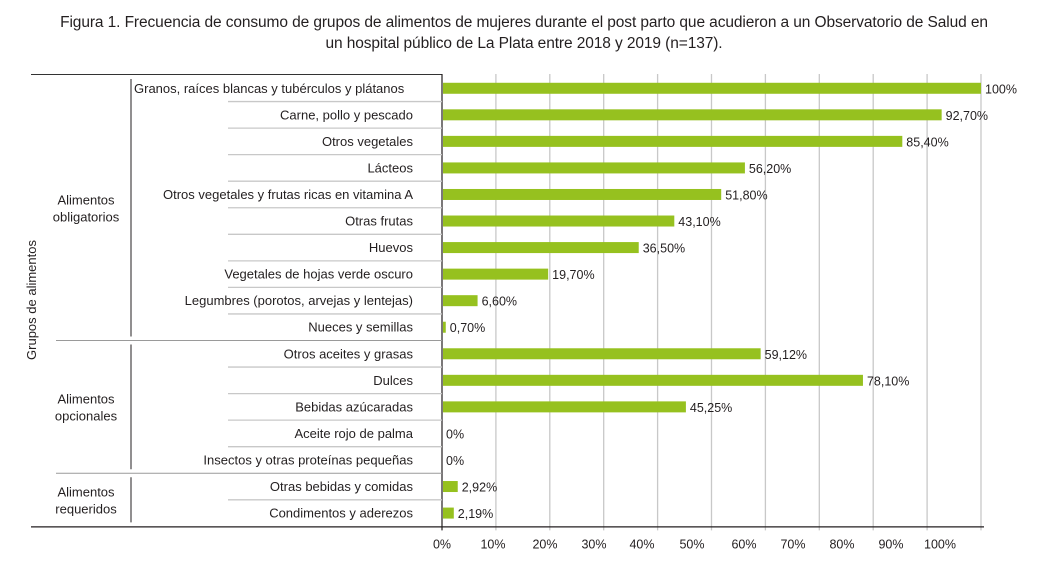 This screenshot has height=569, width=1048. I want to click on data-label: 6,60%, so click(499, 302).